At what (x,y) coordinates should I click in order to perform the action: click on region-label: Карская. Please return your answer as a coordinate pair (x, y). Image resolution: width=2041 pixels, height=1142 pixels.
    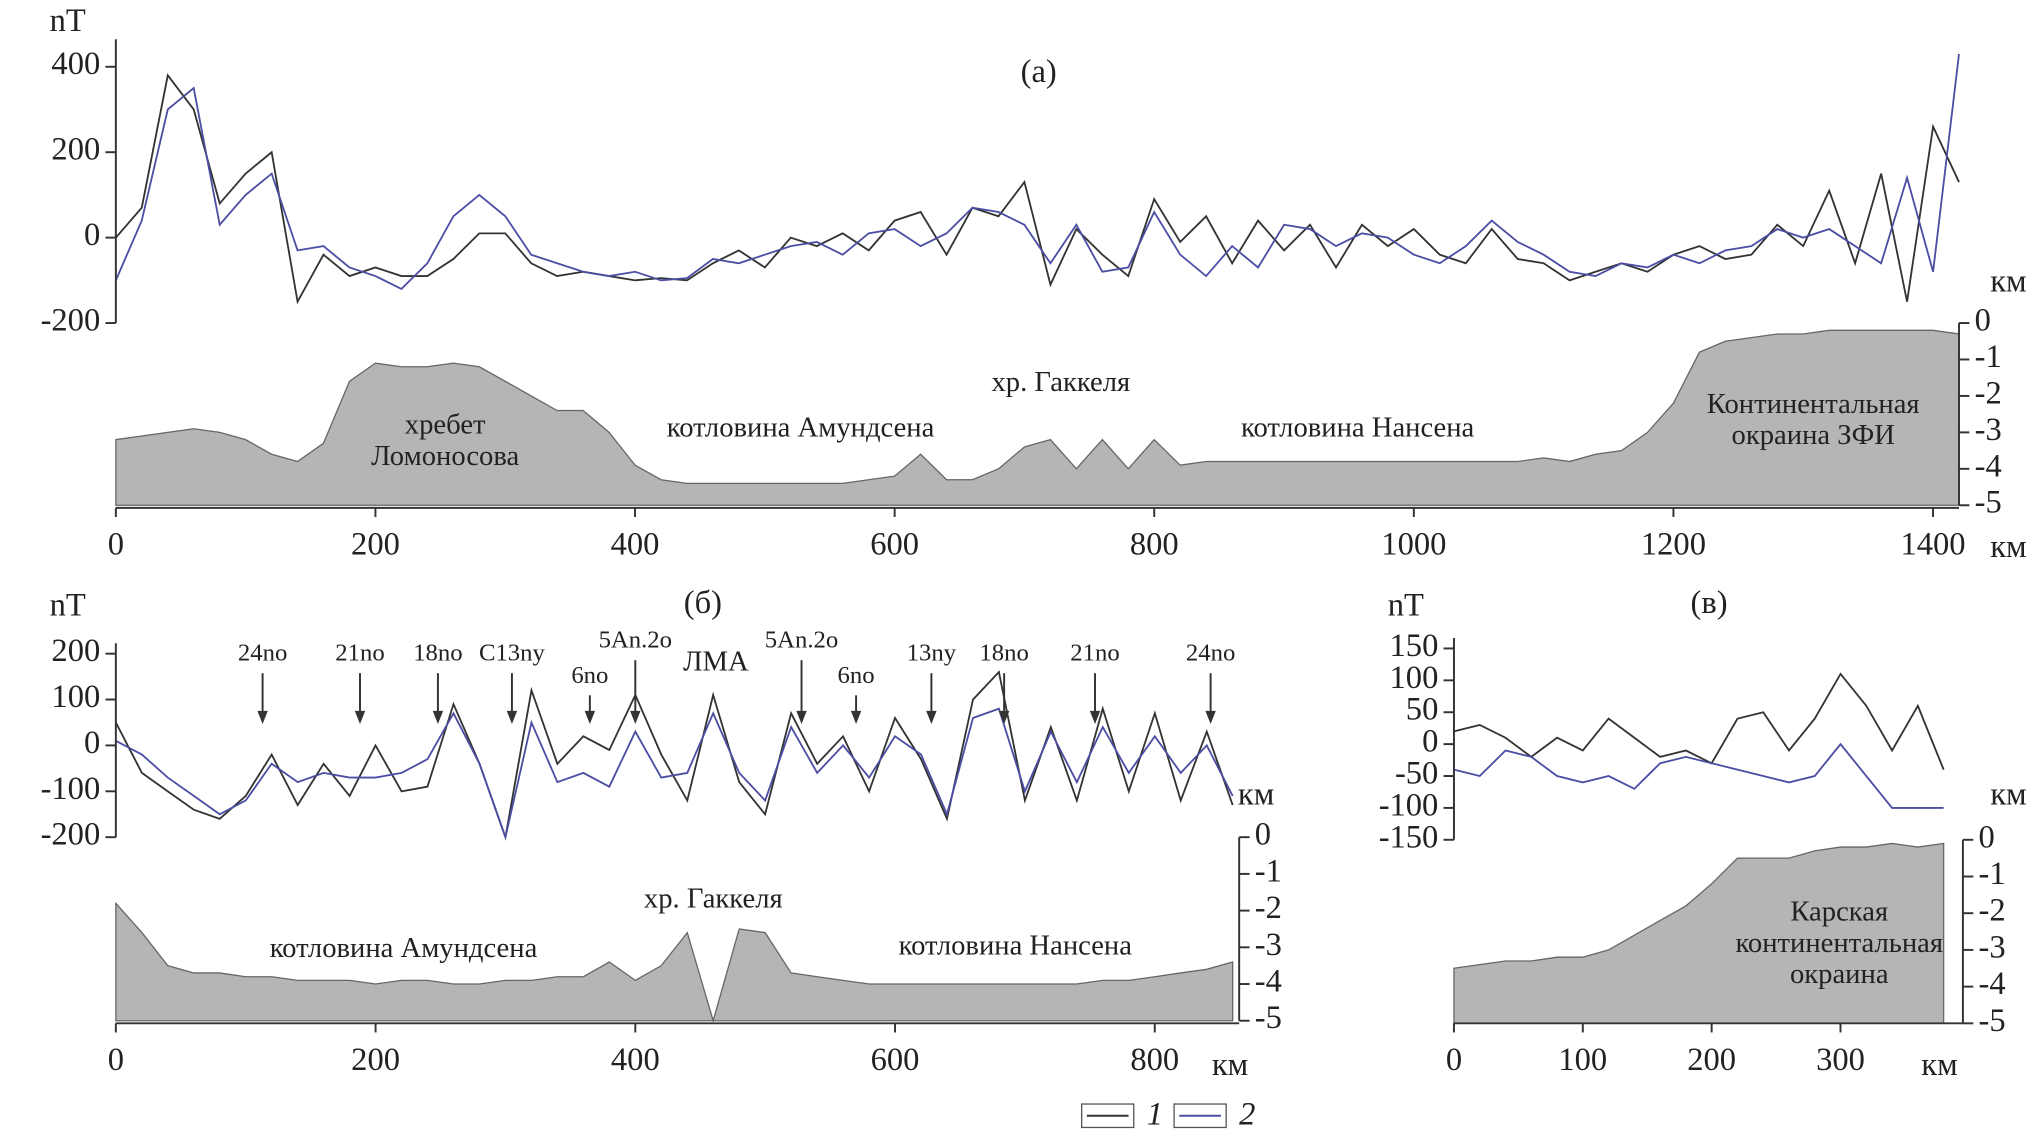
    Looking at the image, I should click on (1839, 912).